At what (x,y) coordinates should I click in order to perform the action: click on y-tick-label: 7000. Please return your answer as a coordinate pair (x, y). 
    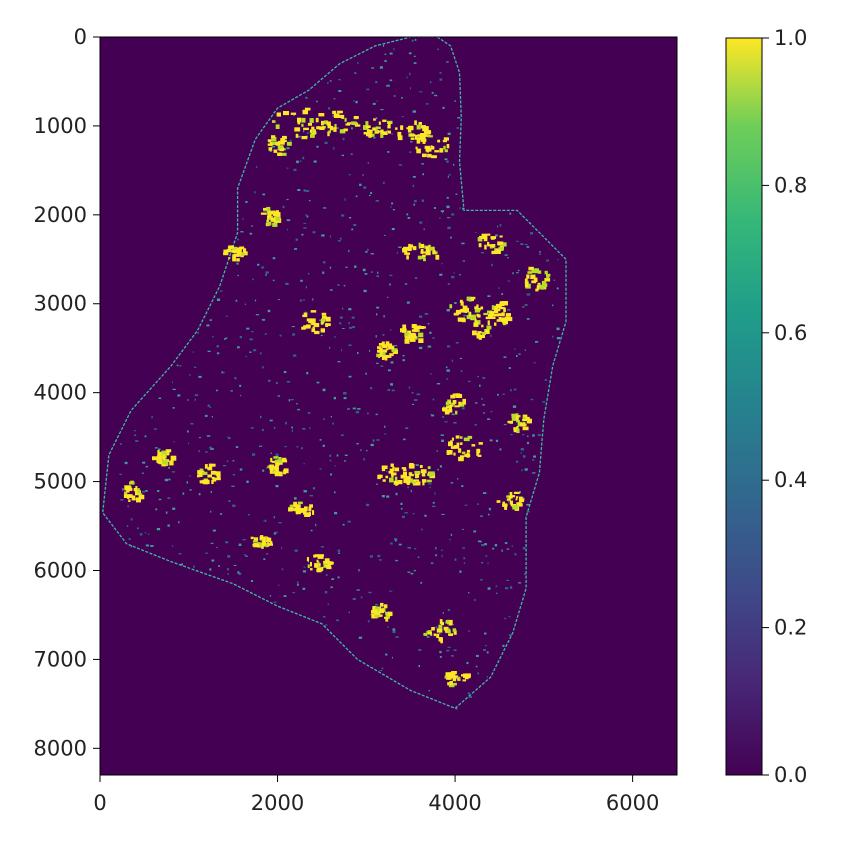
    Looking at the image, I should click on (60, 659).